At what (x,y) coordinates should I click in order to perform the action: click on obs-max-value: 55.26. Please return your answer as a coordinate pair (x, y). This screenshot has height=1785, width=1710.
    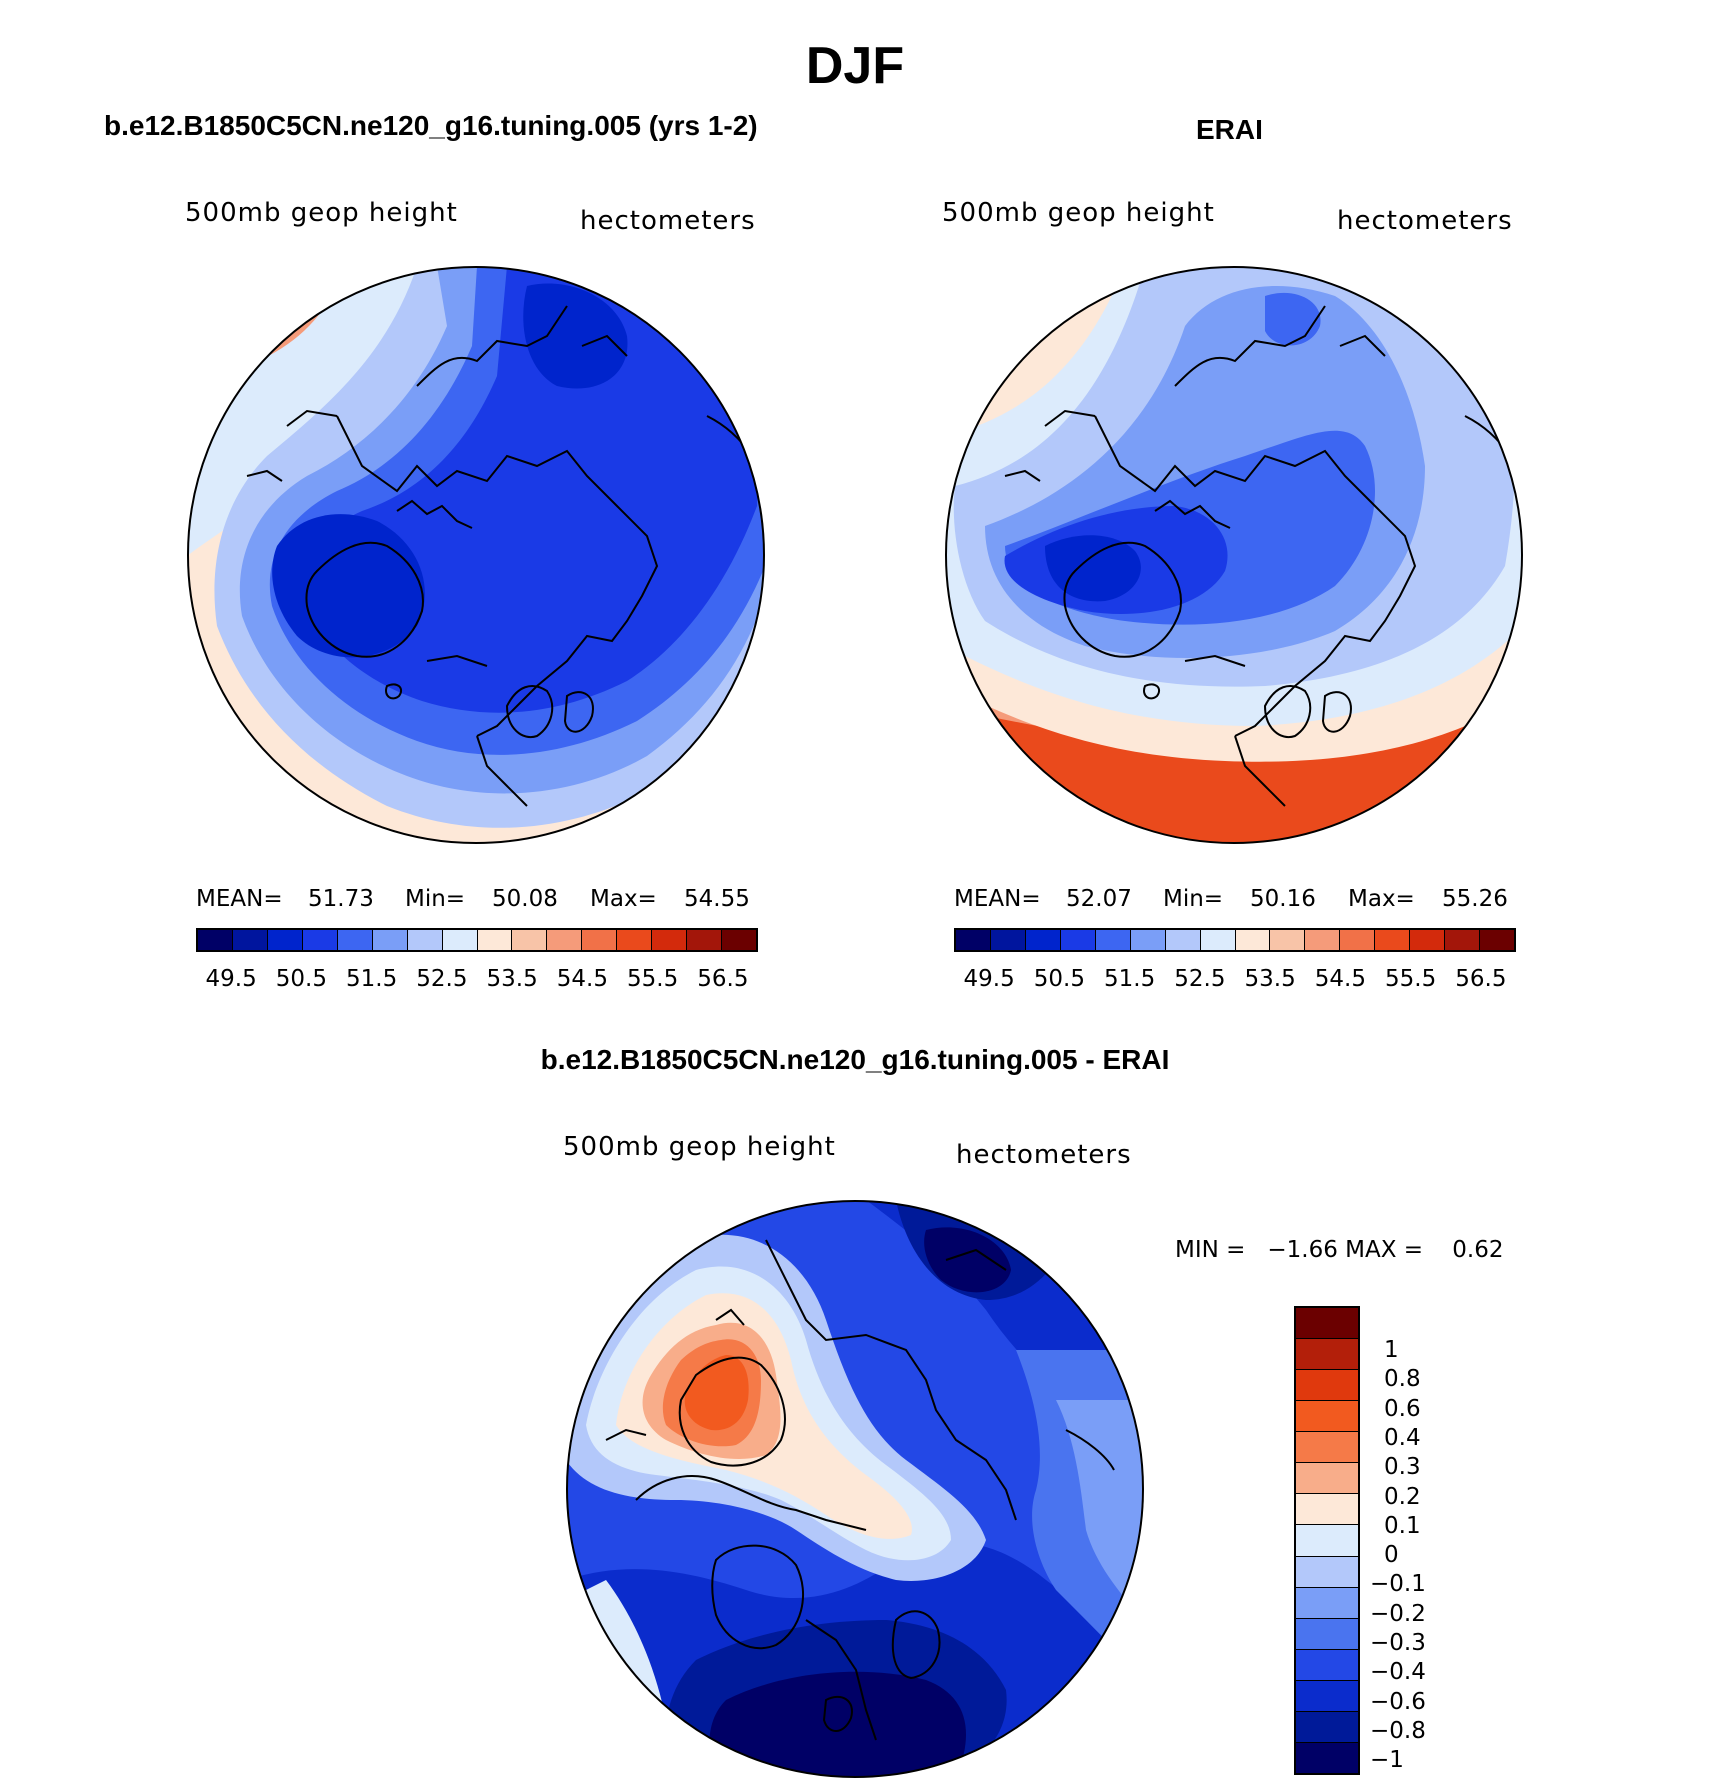
    Looking at the image, I should click on (1475, 899).